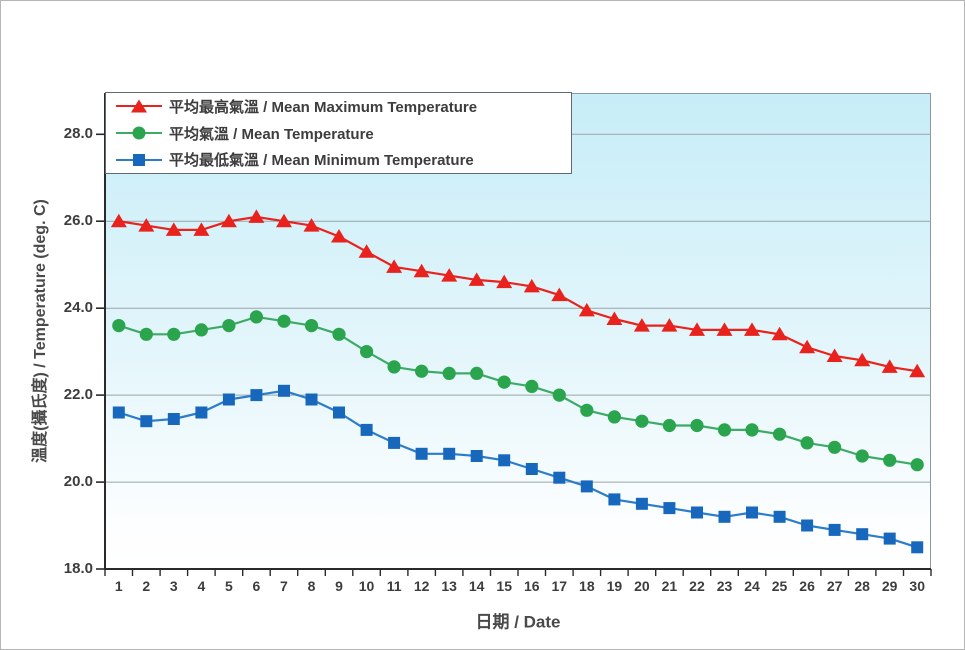  Describe the element at coordinates (366, 586) in the screenshot. I see `x-tick-label: 10` at that location.